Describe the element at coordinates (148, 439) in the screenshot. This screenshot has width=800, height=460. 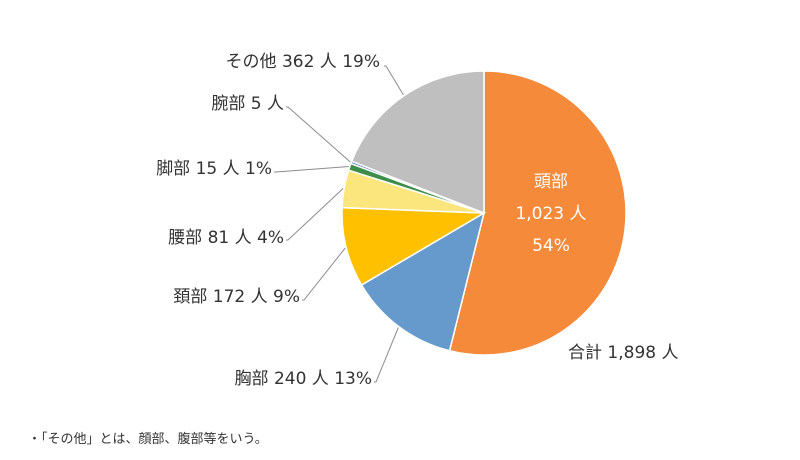
I see `footnote: ・「その他」とは、顔部、腹部等をいう。` at that location.